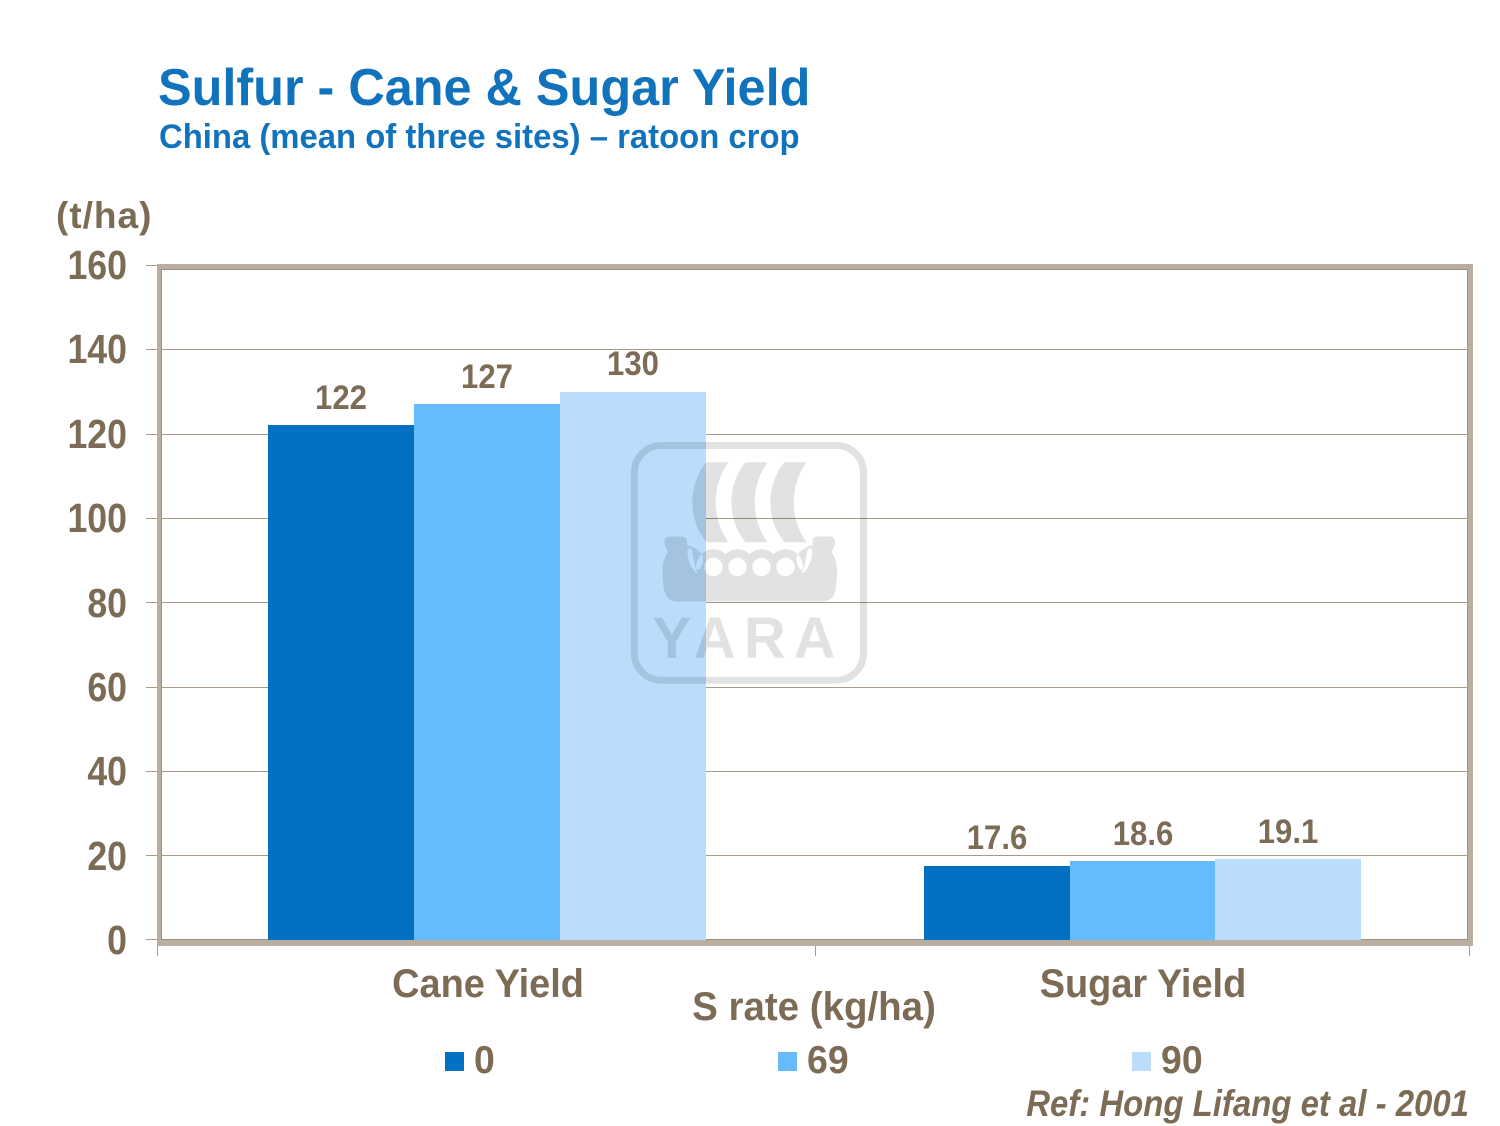 Image resolution: width=1500 pixels, height=1126 pixels. I want to click on svg-text: YARA, so click(747, 638).